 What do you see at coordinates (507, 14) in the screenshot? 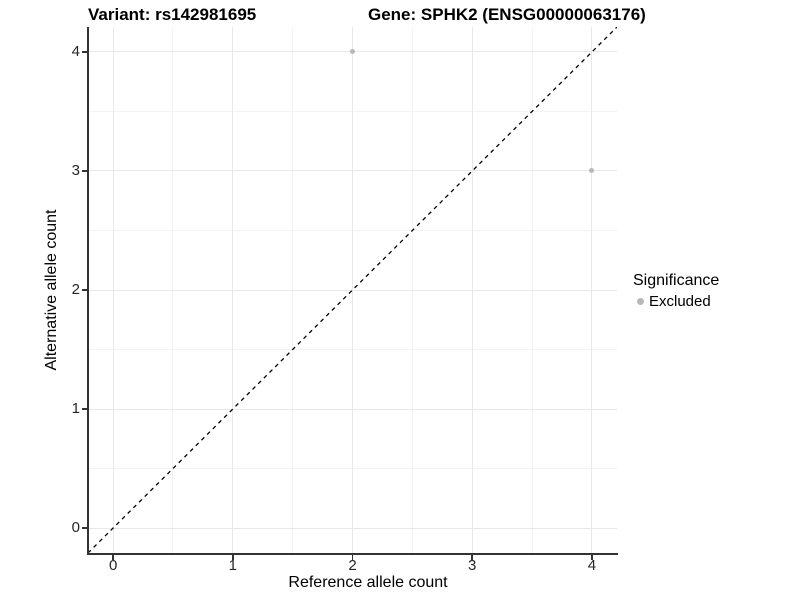
I see `plot-title-gene: Gene: SPHK2 (ENSG00000063176)` at bounding box center [507, 14].